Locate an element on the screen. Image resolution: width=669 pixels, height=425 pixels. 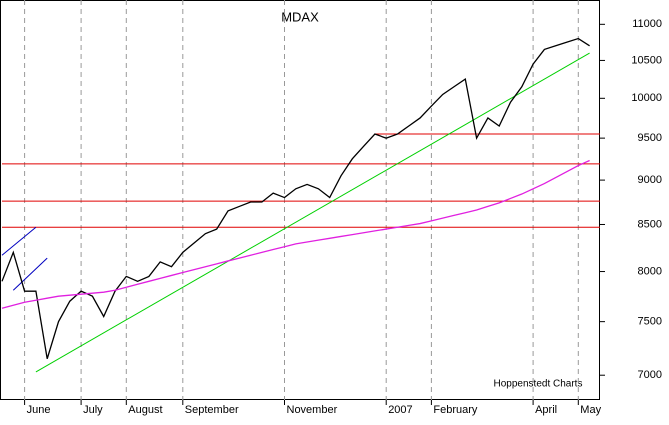
x-tick-label: June is located at coordinates (39, 410).